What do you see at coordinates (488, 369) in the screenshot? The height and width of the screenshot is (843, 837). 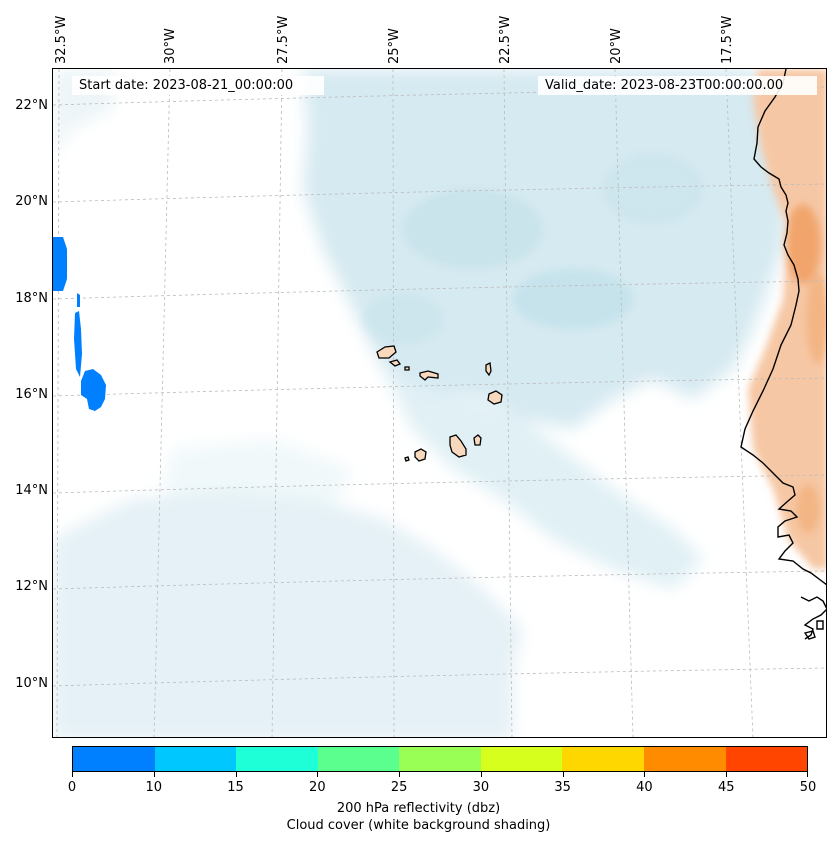 I see `island-sal` at bounding box center [488, 369].